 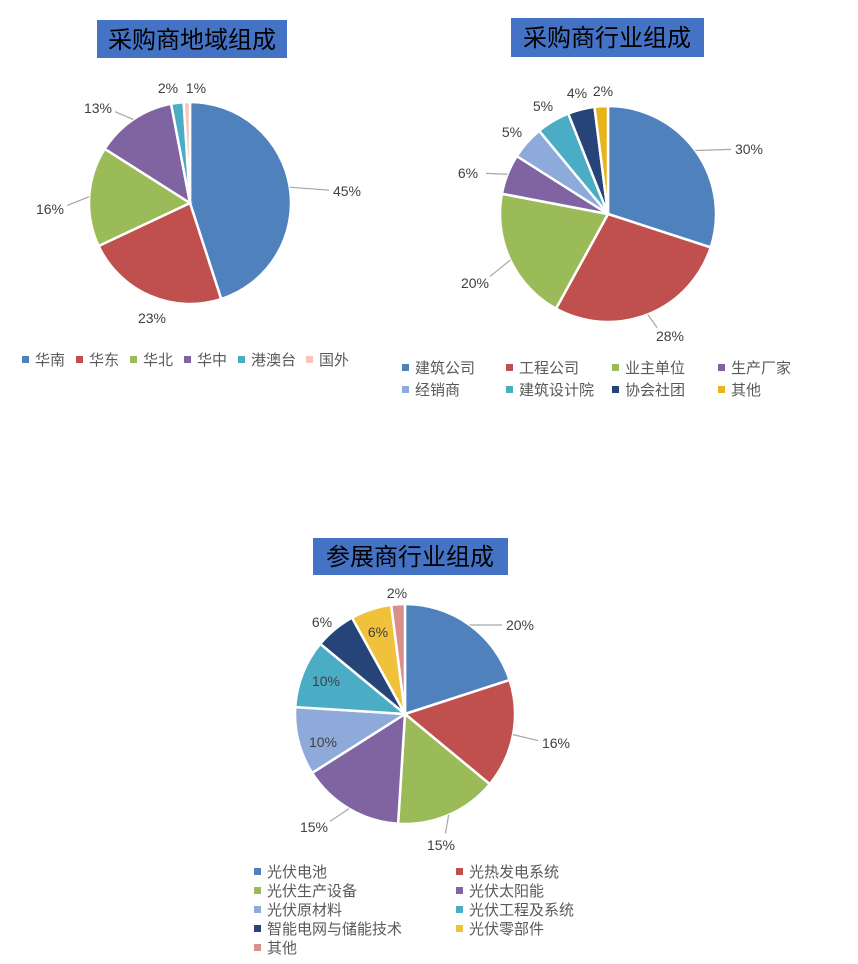 I want to click on legend-label: 业主单位, so click(x=655, y=368).